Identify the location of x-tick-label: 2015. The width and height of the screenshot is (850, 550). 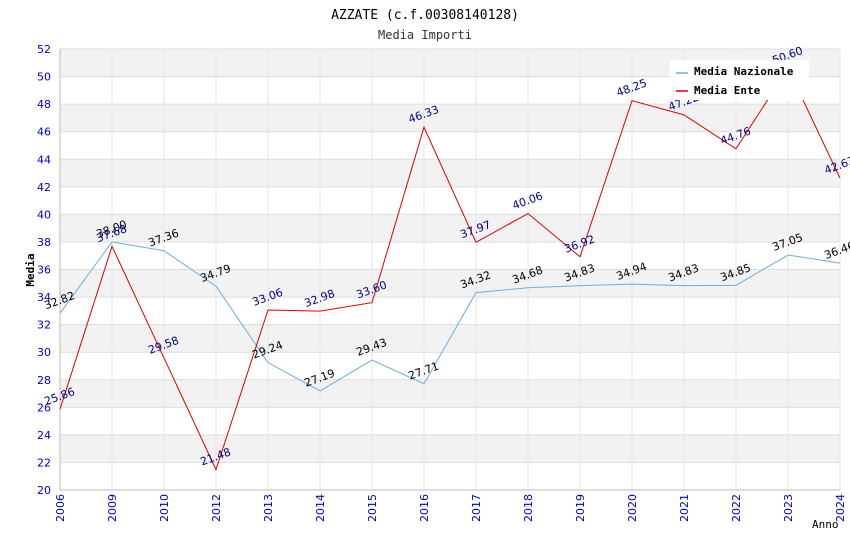
(372, 508).